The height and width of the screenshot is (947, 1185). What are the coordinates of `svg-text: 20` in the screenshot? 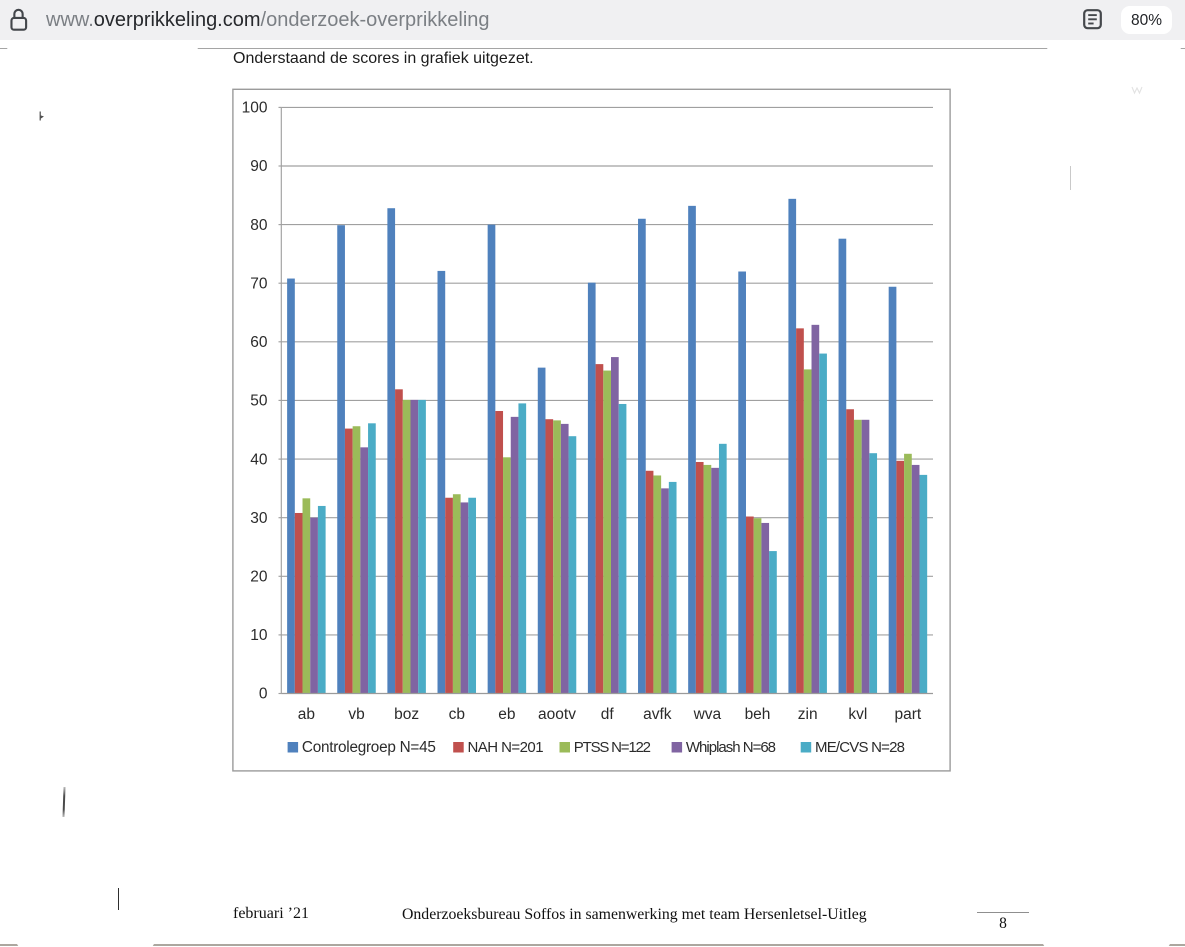 It's located at (259, 577).